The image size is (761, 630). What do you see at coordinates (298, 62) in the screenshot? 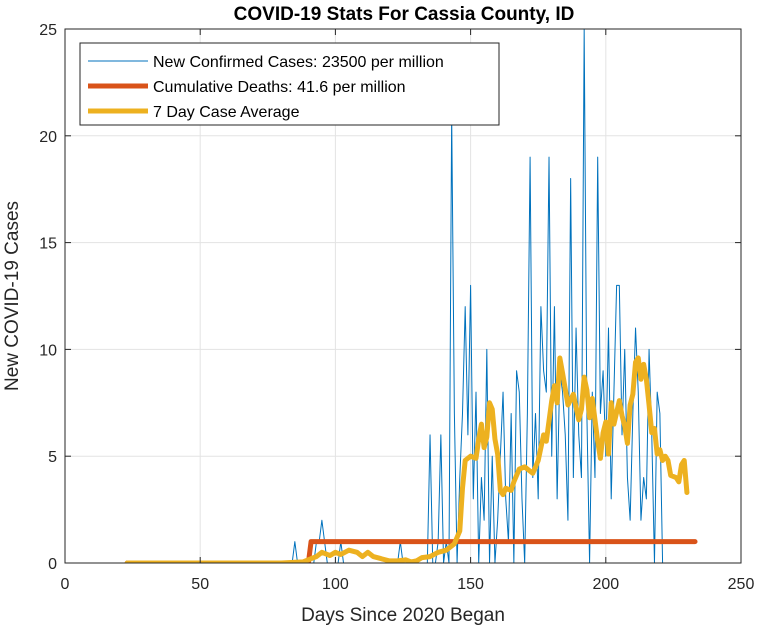
I see `legend-entry-new-cases: New Confirmed Cases: 23500 per million` at bounding box center [298, 62].